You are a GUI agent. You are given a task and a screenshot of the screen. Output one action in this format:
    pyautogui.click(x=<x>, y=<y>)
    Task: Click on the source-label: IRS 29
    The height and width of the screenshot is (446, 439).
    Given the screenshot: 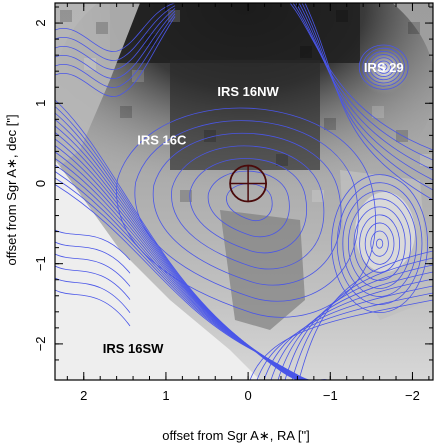 What is the action you would take?
    pyautogui.click(x=384, y=67)
    